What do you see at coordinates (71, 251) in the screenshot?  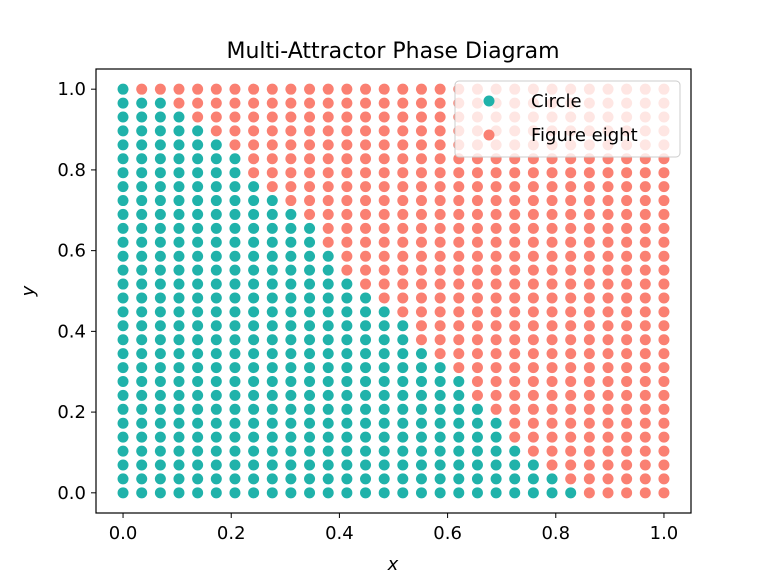 I see `y-tick-label: 0.6` at bounding box center [71, 251].